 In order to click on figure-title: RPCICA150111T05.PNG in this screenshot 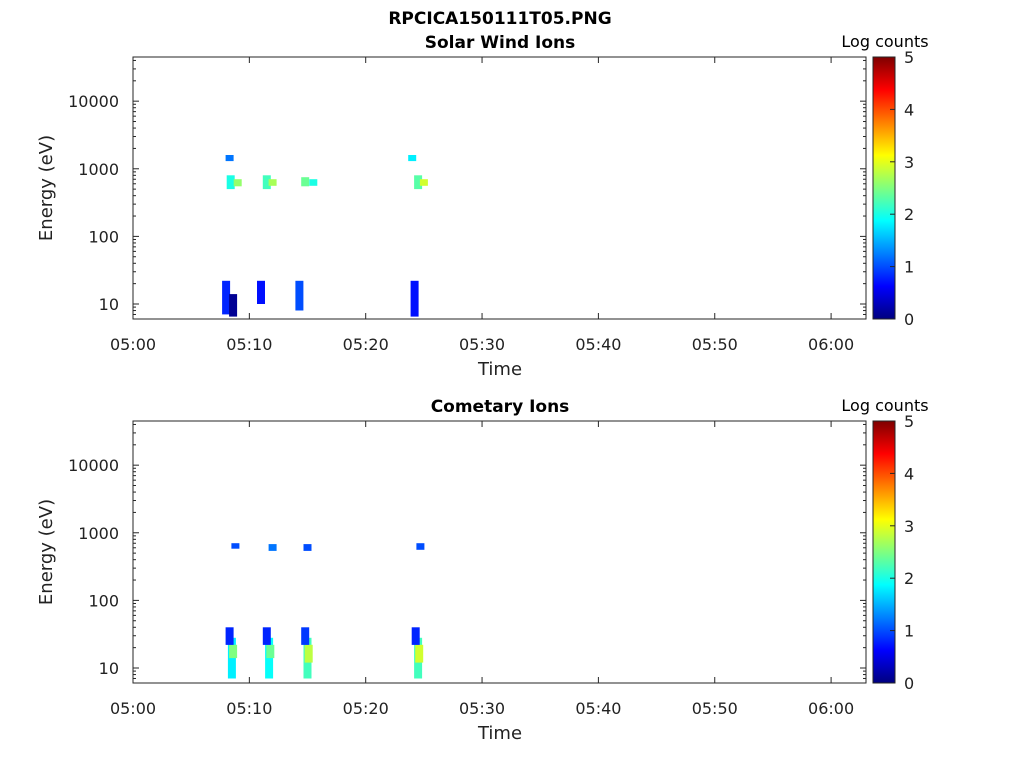, I will do `click(499, 19)`.